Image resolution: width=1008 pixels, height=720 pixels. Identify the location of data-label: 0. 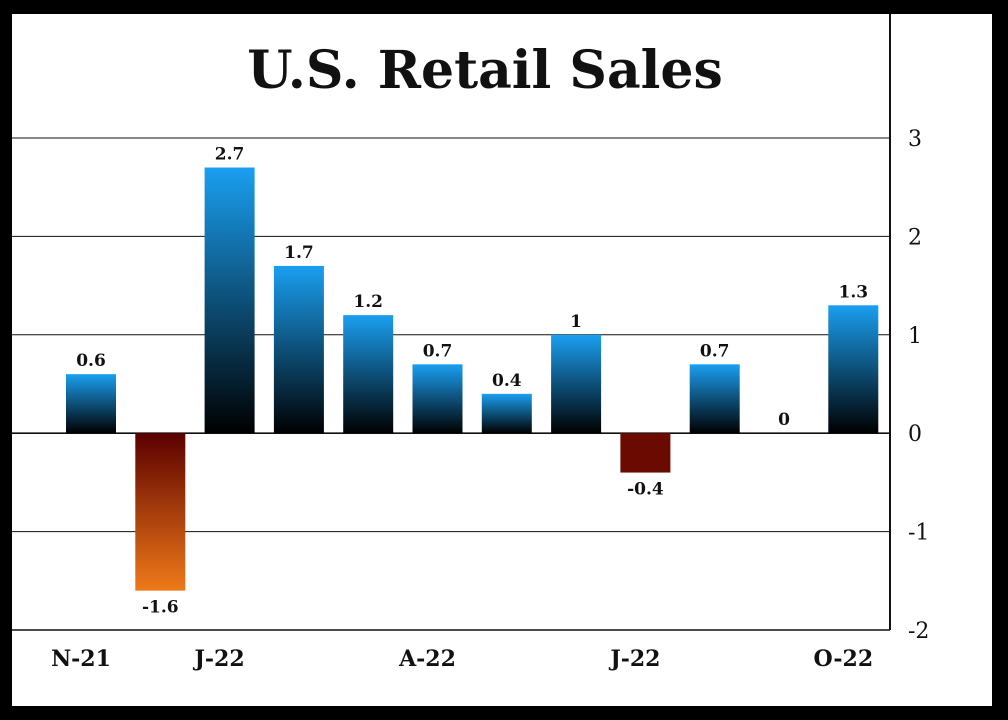
(784, 420).